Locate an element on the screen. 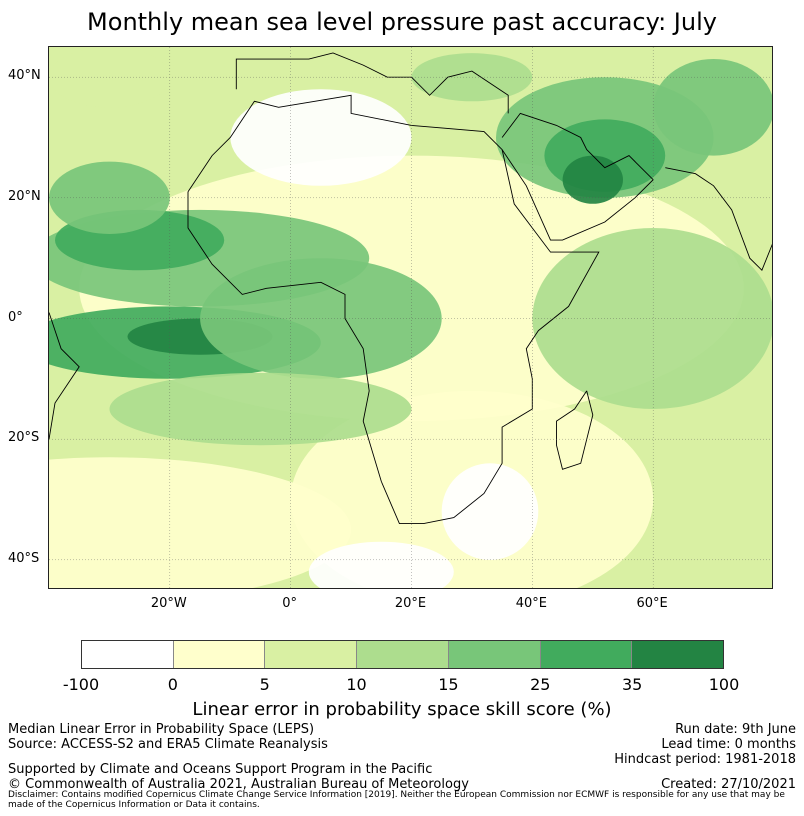  lead-time: Lead time: 0 months is located at coordinates (728, 744).